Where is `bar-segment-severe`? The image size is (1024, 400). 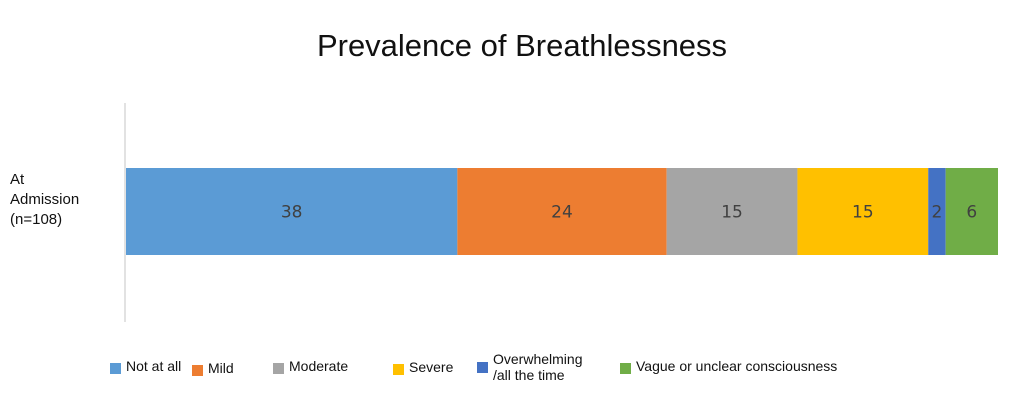
bar-segment-severe is located at coordinates (863, 211).